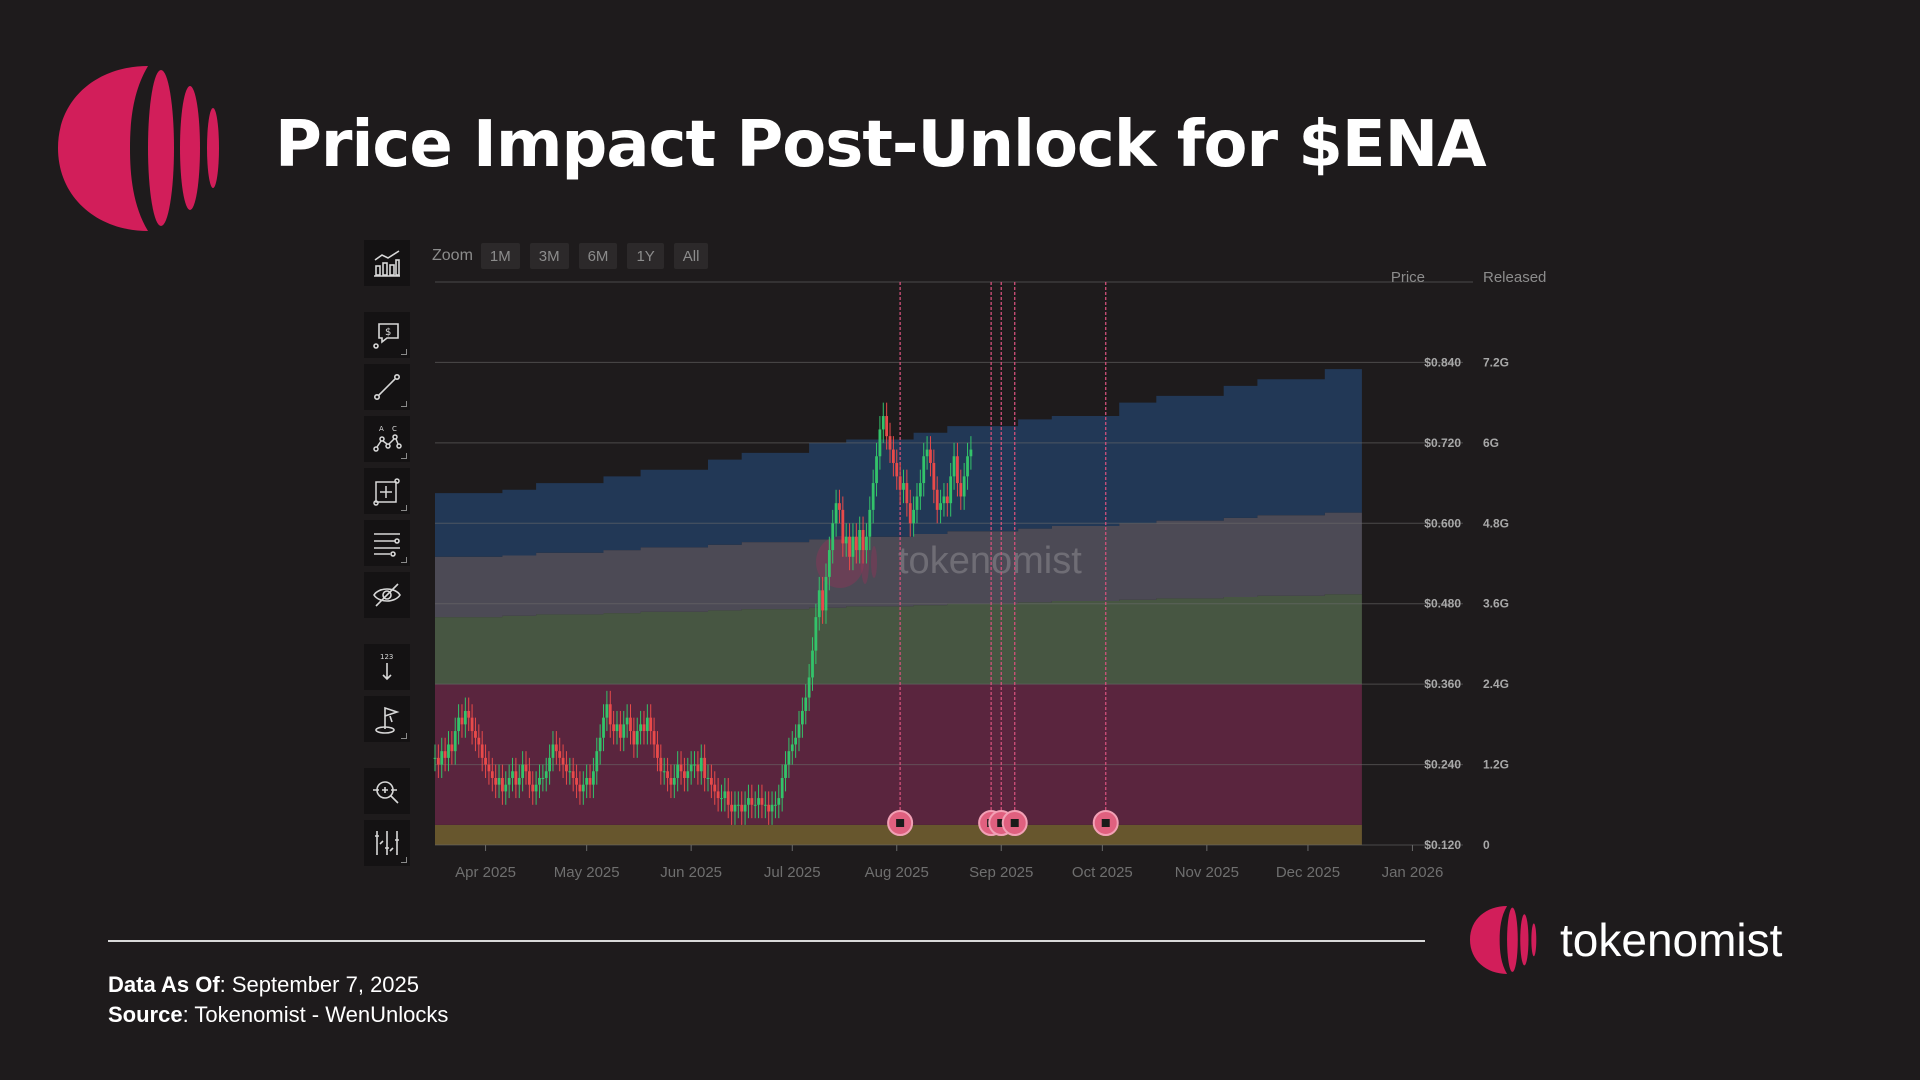  Describe the element at coordinates (645, 256) in the screenshot. I see `zoom-1y-button: 1Y` at that location.